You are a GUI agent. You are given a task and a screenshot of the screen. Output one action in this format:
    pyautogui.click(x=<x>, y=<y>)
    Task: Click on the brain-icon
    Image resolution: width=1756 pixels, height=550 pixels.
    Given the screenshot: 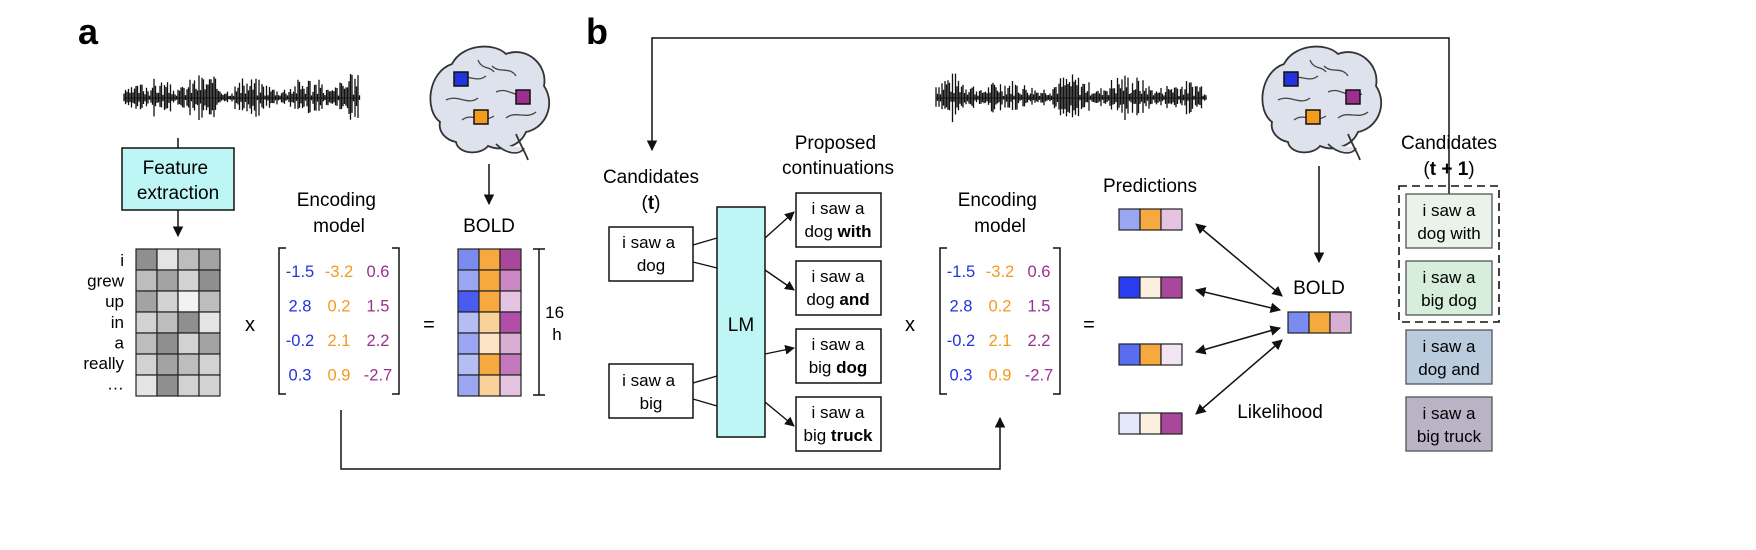 What is the action you would take?
    pyautogui.click(x=490, y=103)
    